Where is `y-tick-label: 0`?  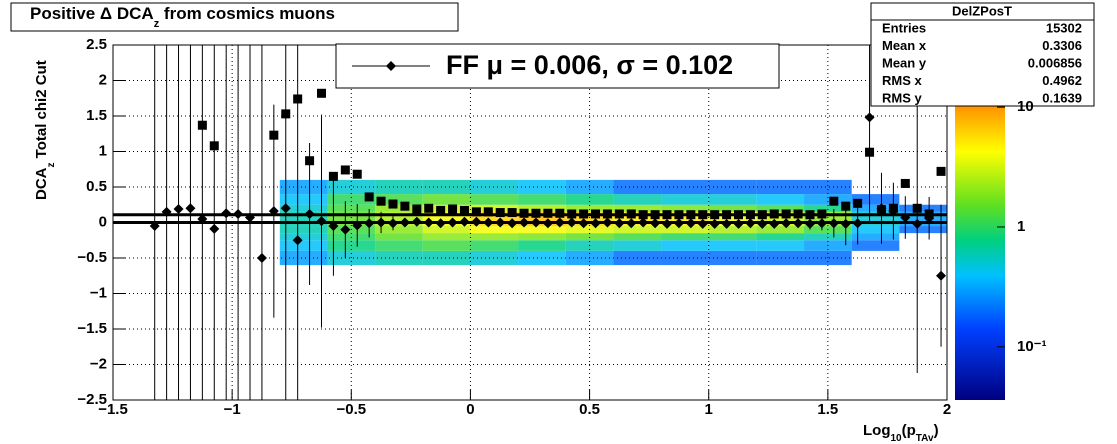 y-tick-label: 0 is located at coordinates (103, 221).